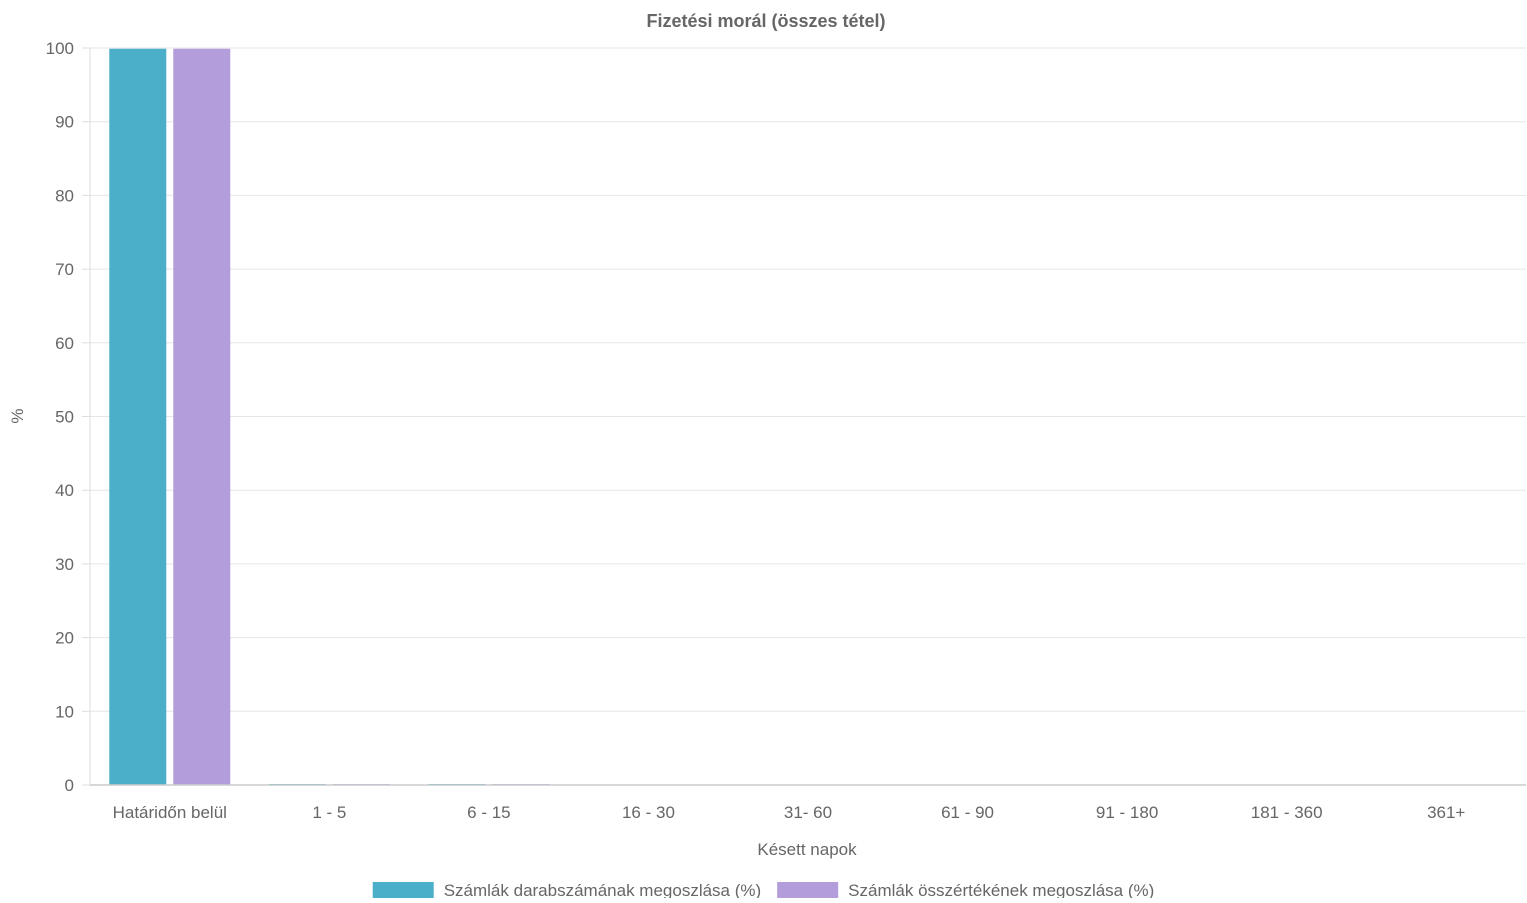 The width and height of the screenshot is (1527, 903). Describe the element at coordinates (329, 812) in the screenshot. I see `x-tick-label: 1 - 5` at that location.